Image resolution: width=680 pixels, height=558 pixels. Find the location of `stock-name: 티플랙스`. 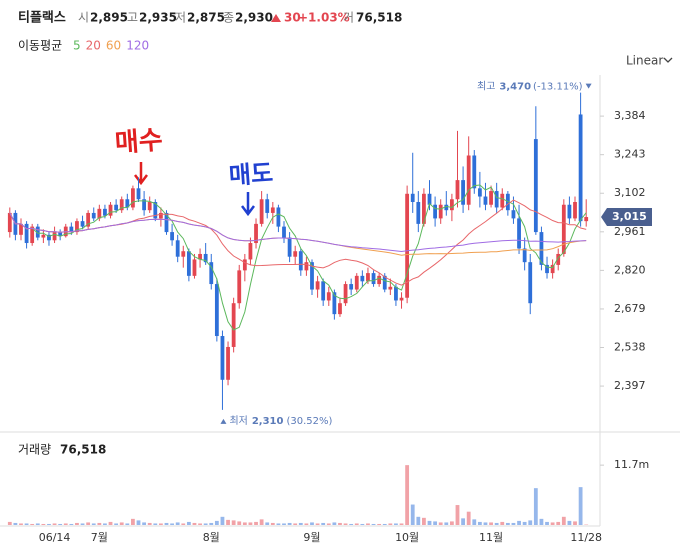

stock-name: 티플랙스 is located at coordinates (42, 18).